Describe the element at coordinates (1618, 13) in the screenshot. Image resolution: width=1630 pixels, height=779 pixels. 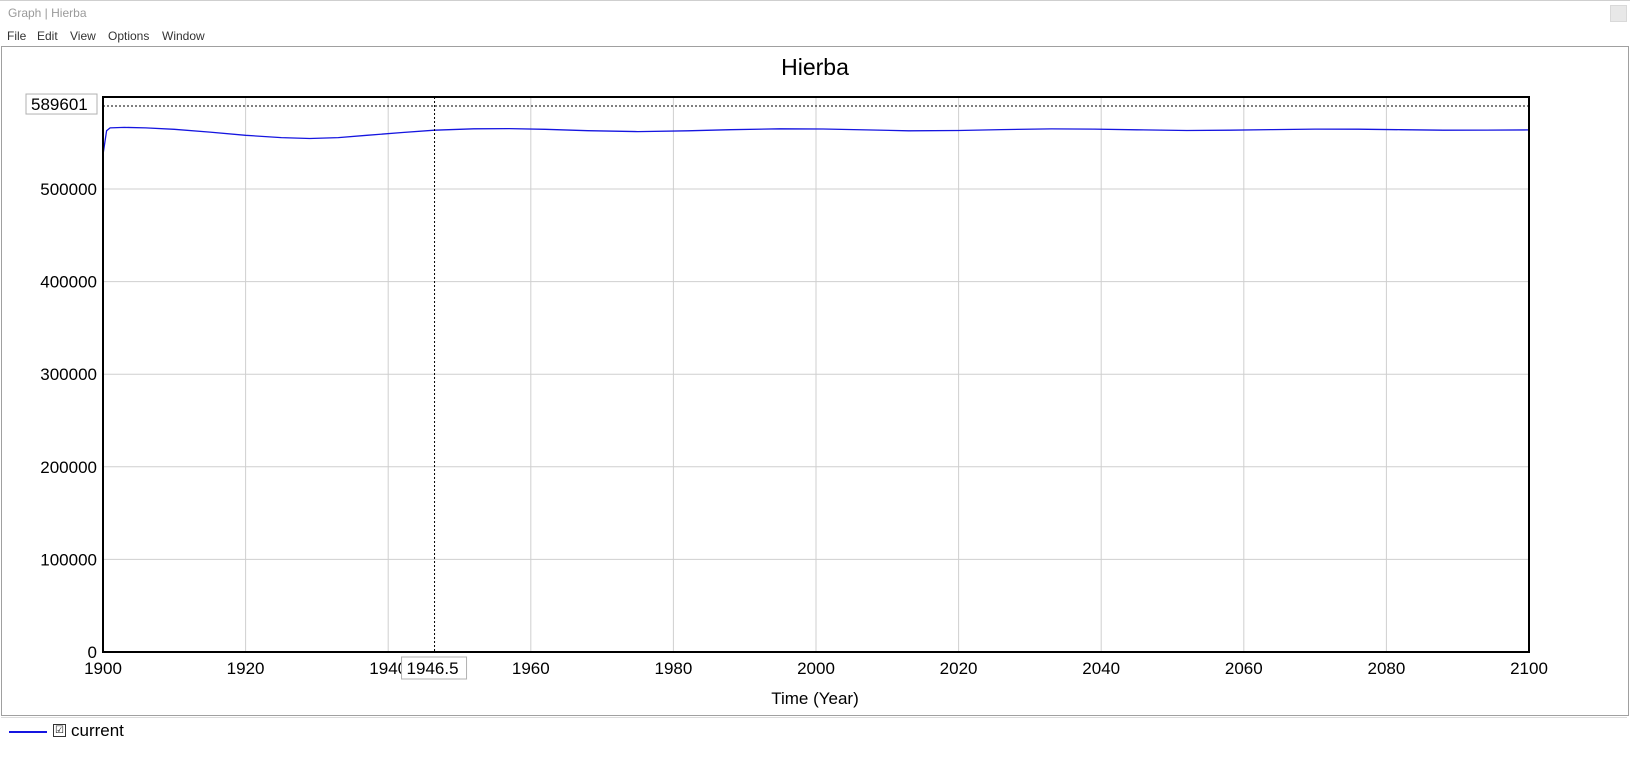
I see `window-control-button` at that location.